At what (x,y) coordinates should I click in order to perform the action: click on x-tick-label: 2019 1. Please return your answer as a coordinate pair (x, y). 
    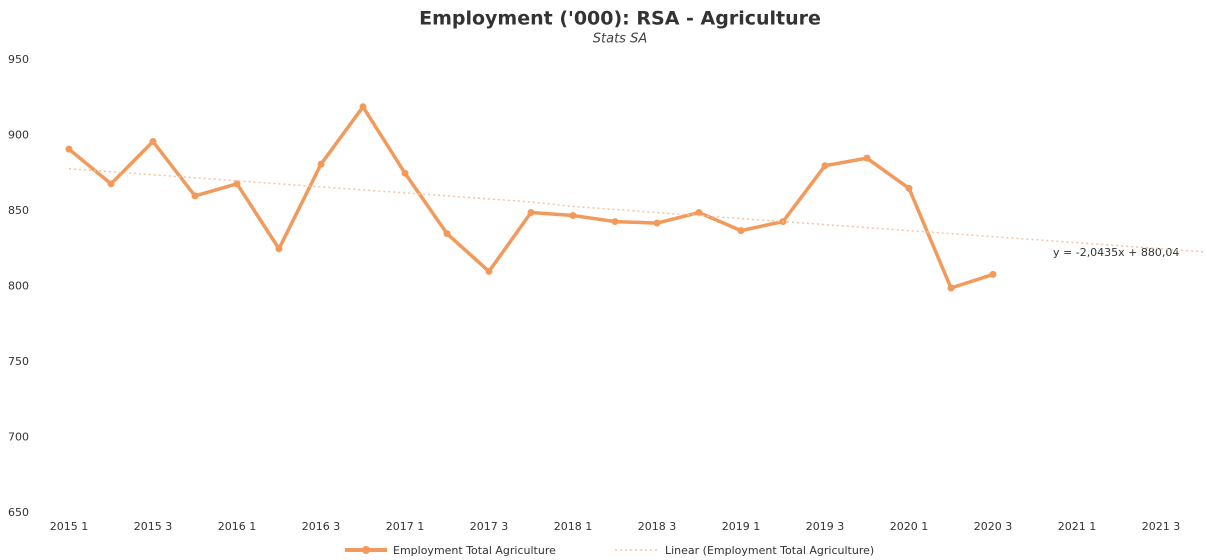
    Looking at the image, I should click on (741, 526).